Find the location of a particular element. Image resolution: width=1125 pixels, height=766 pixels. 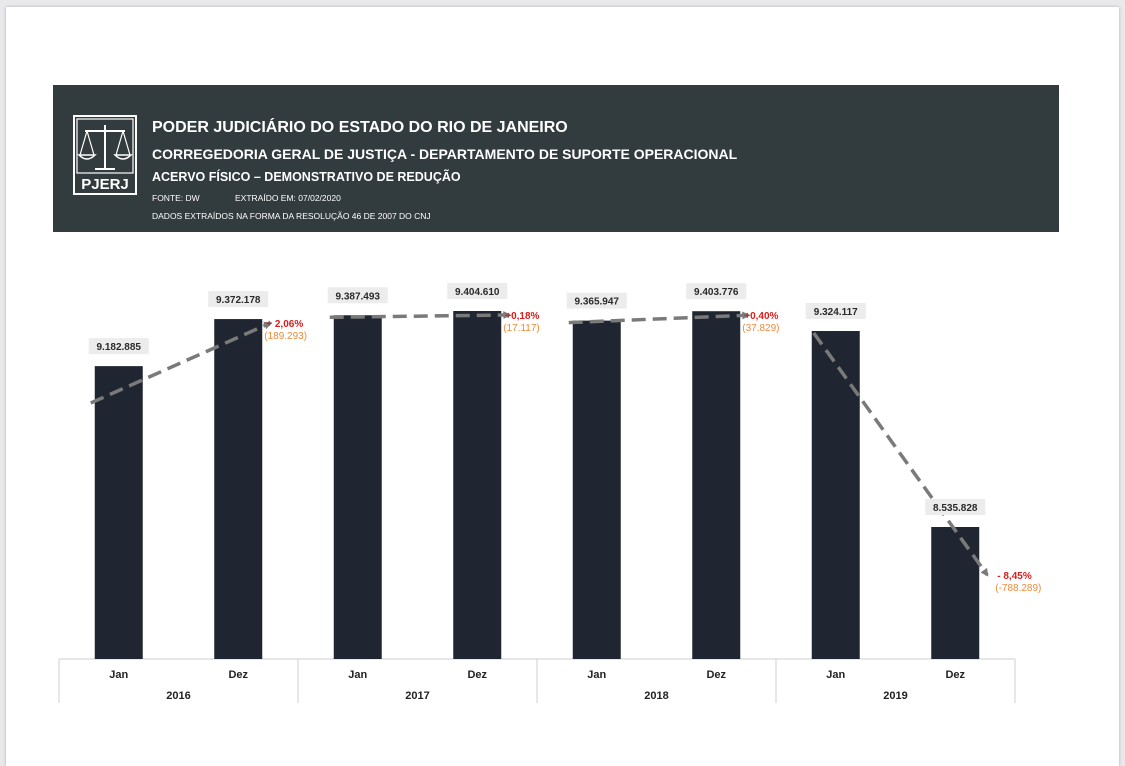

change-absolute-label: (37.829) is located at coordinates (760, 328).